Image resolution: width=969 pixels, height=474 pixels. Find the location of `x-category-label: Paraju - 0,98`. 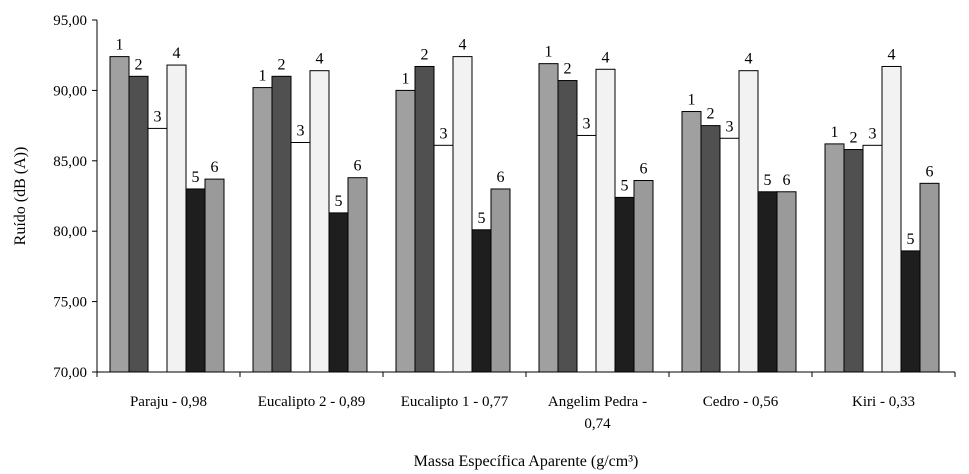

x-category-label: Paraju - 0,98 is located at coordinates (168, 402).